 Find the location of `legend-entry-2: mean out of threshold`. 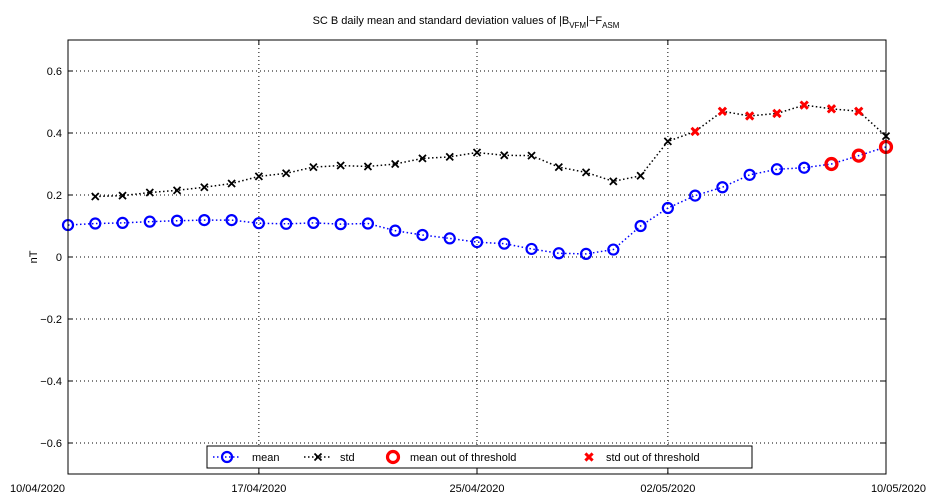

legend-entry-2: mean out of threshold is located at coordinates (450, 457).